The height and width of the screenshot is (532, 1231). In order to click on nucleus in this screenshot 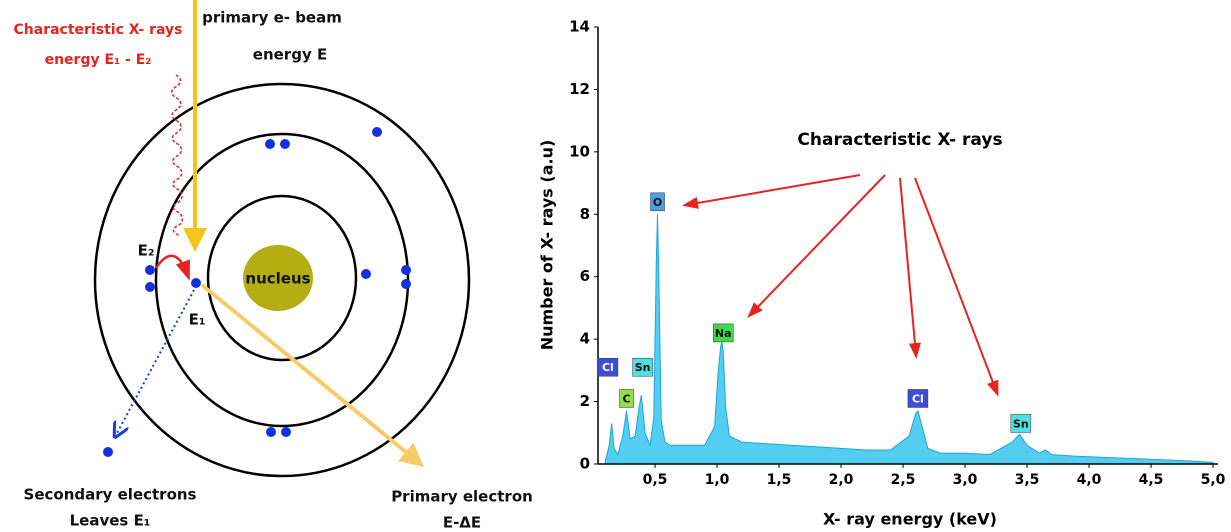, I will do `click(278, 278)`.